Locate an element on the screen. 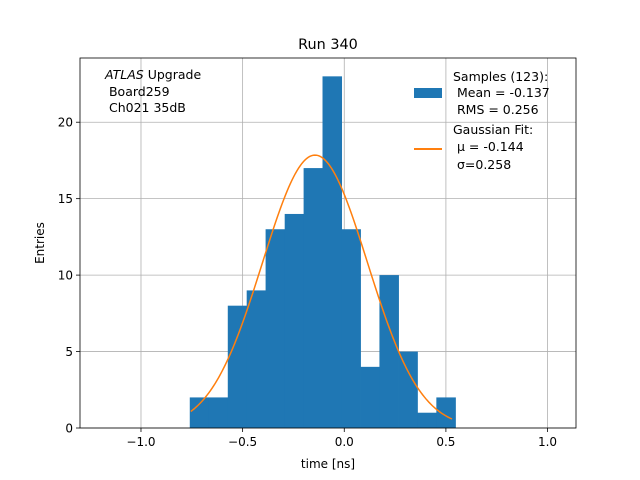  y-tick-label-0: 0 is located at coordinates (69, 429).